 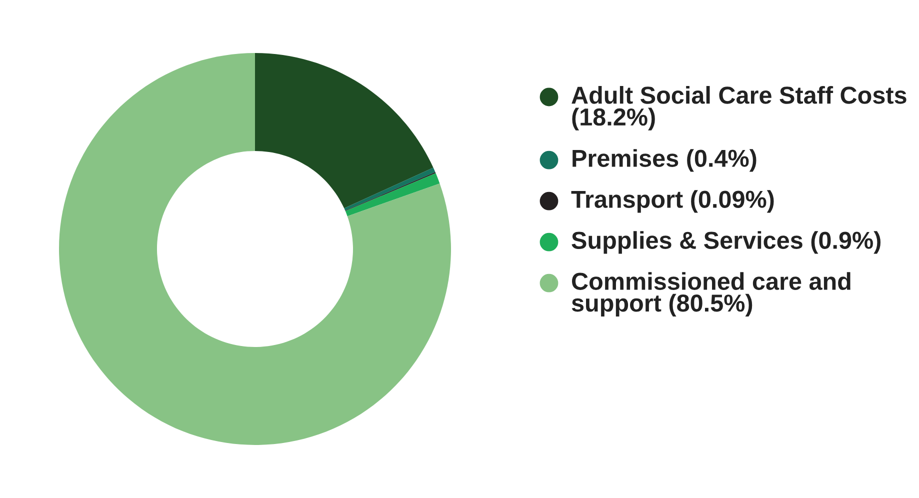 I want to click on legend-label: Transport (0.09%), so click(x=672, y=201).